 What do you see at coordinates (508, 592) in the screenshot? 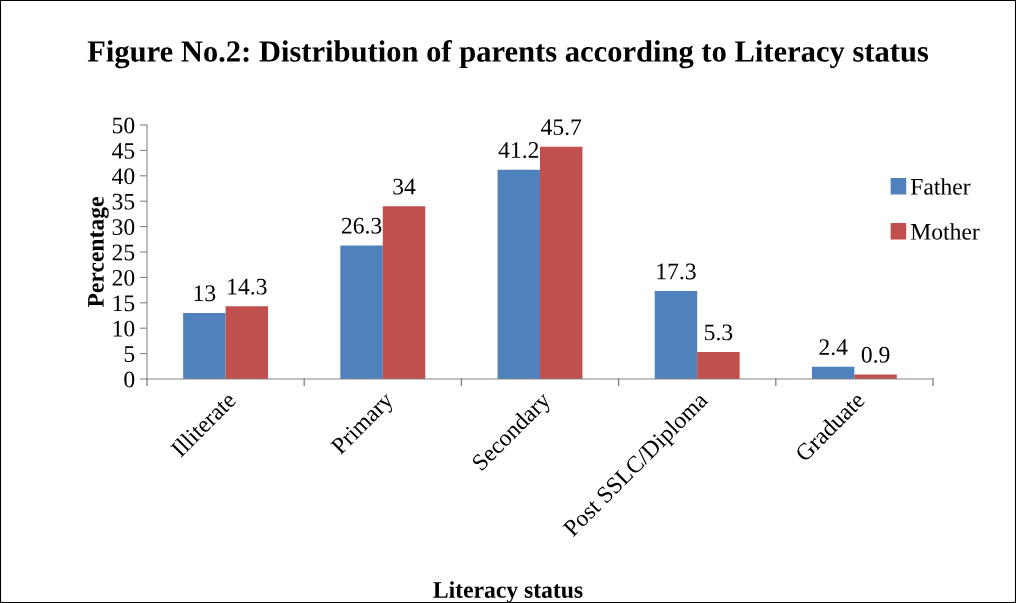
I see `x-axis-title: Literacy status` at bounding box center [508, 592].